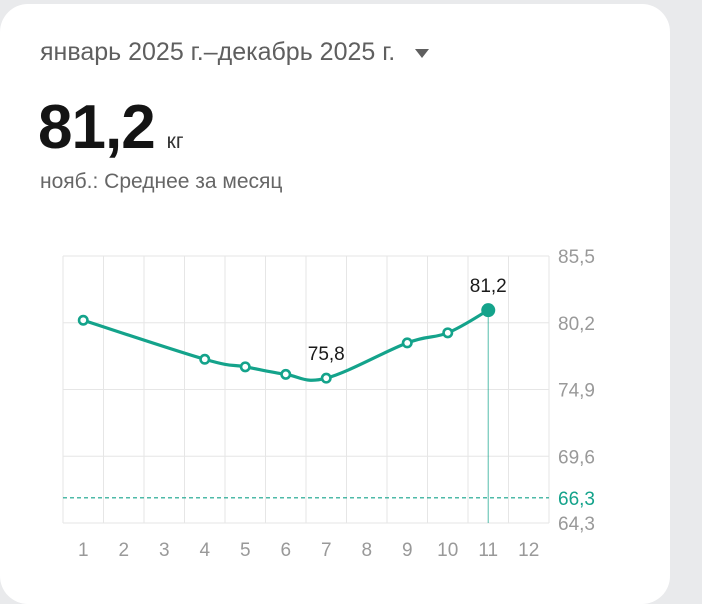 The height and width of the screenshot is (604, 702). What do you see at coordinates (218, 52) in the screenshot?
I see `period-label: январь 2025 г.–декабрь 2025 г.` at bounding box center [218, 52].